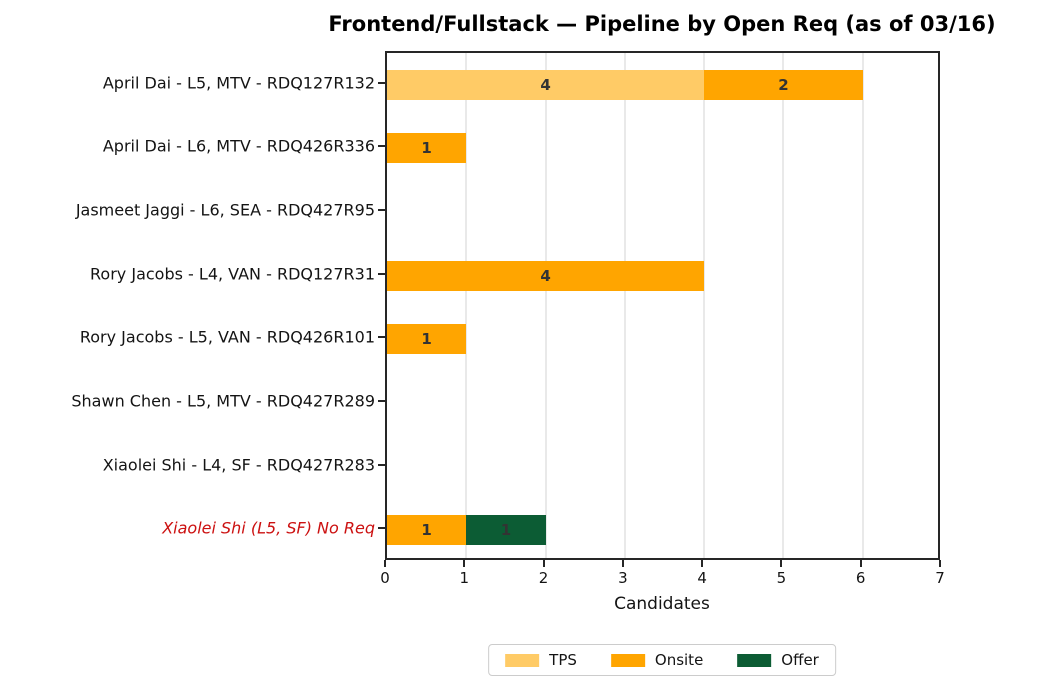  I want to click on legend-item-tps: TPS, so click(541, 660).